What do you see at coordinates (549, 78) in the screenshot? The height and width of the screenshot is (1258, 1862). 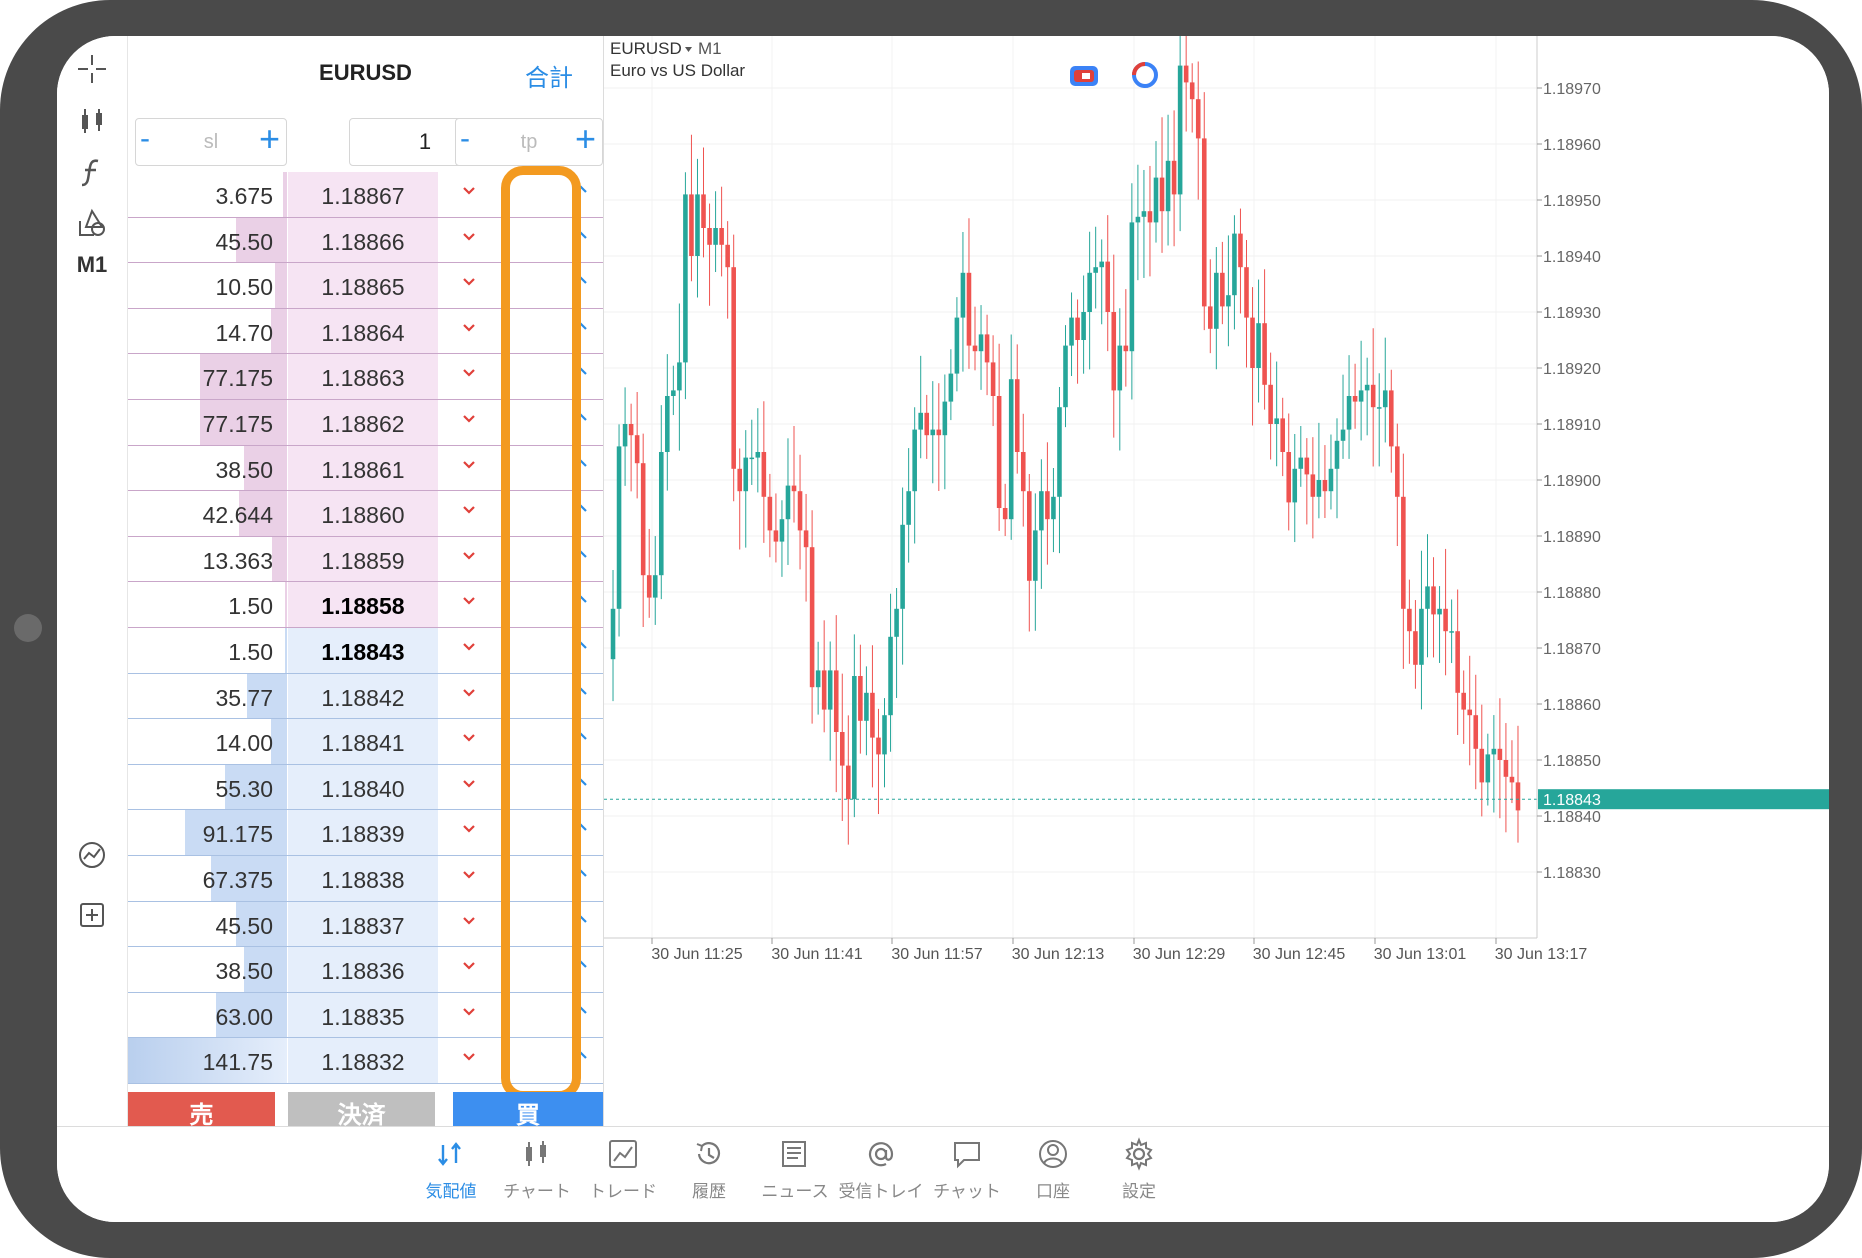 I see `total-button: 合計` at bounding box center [549, 78].